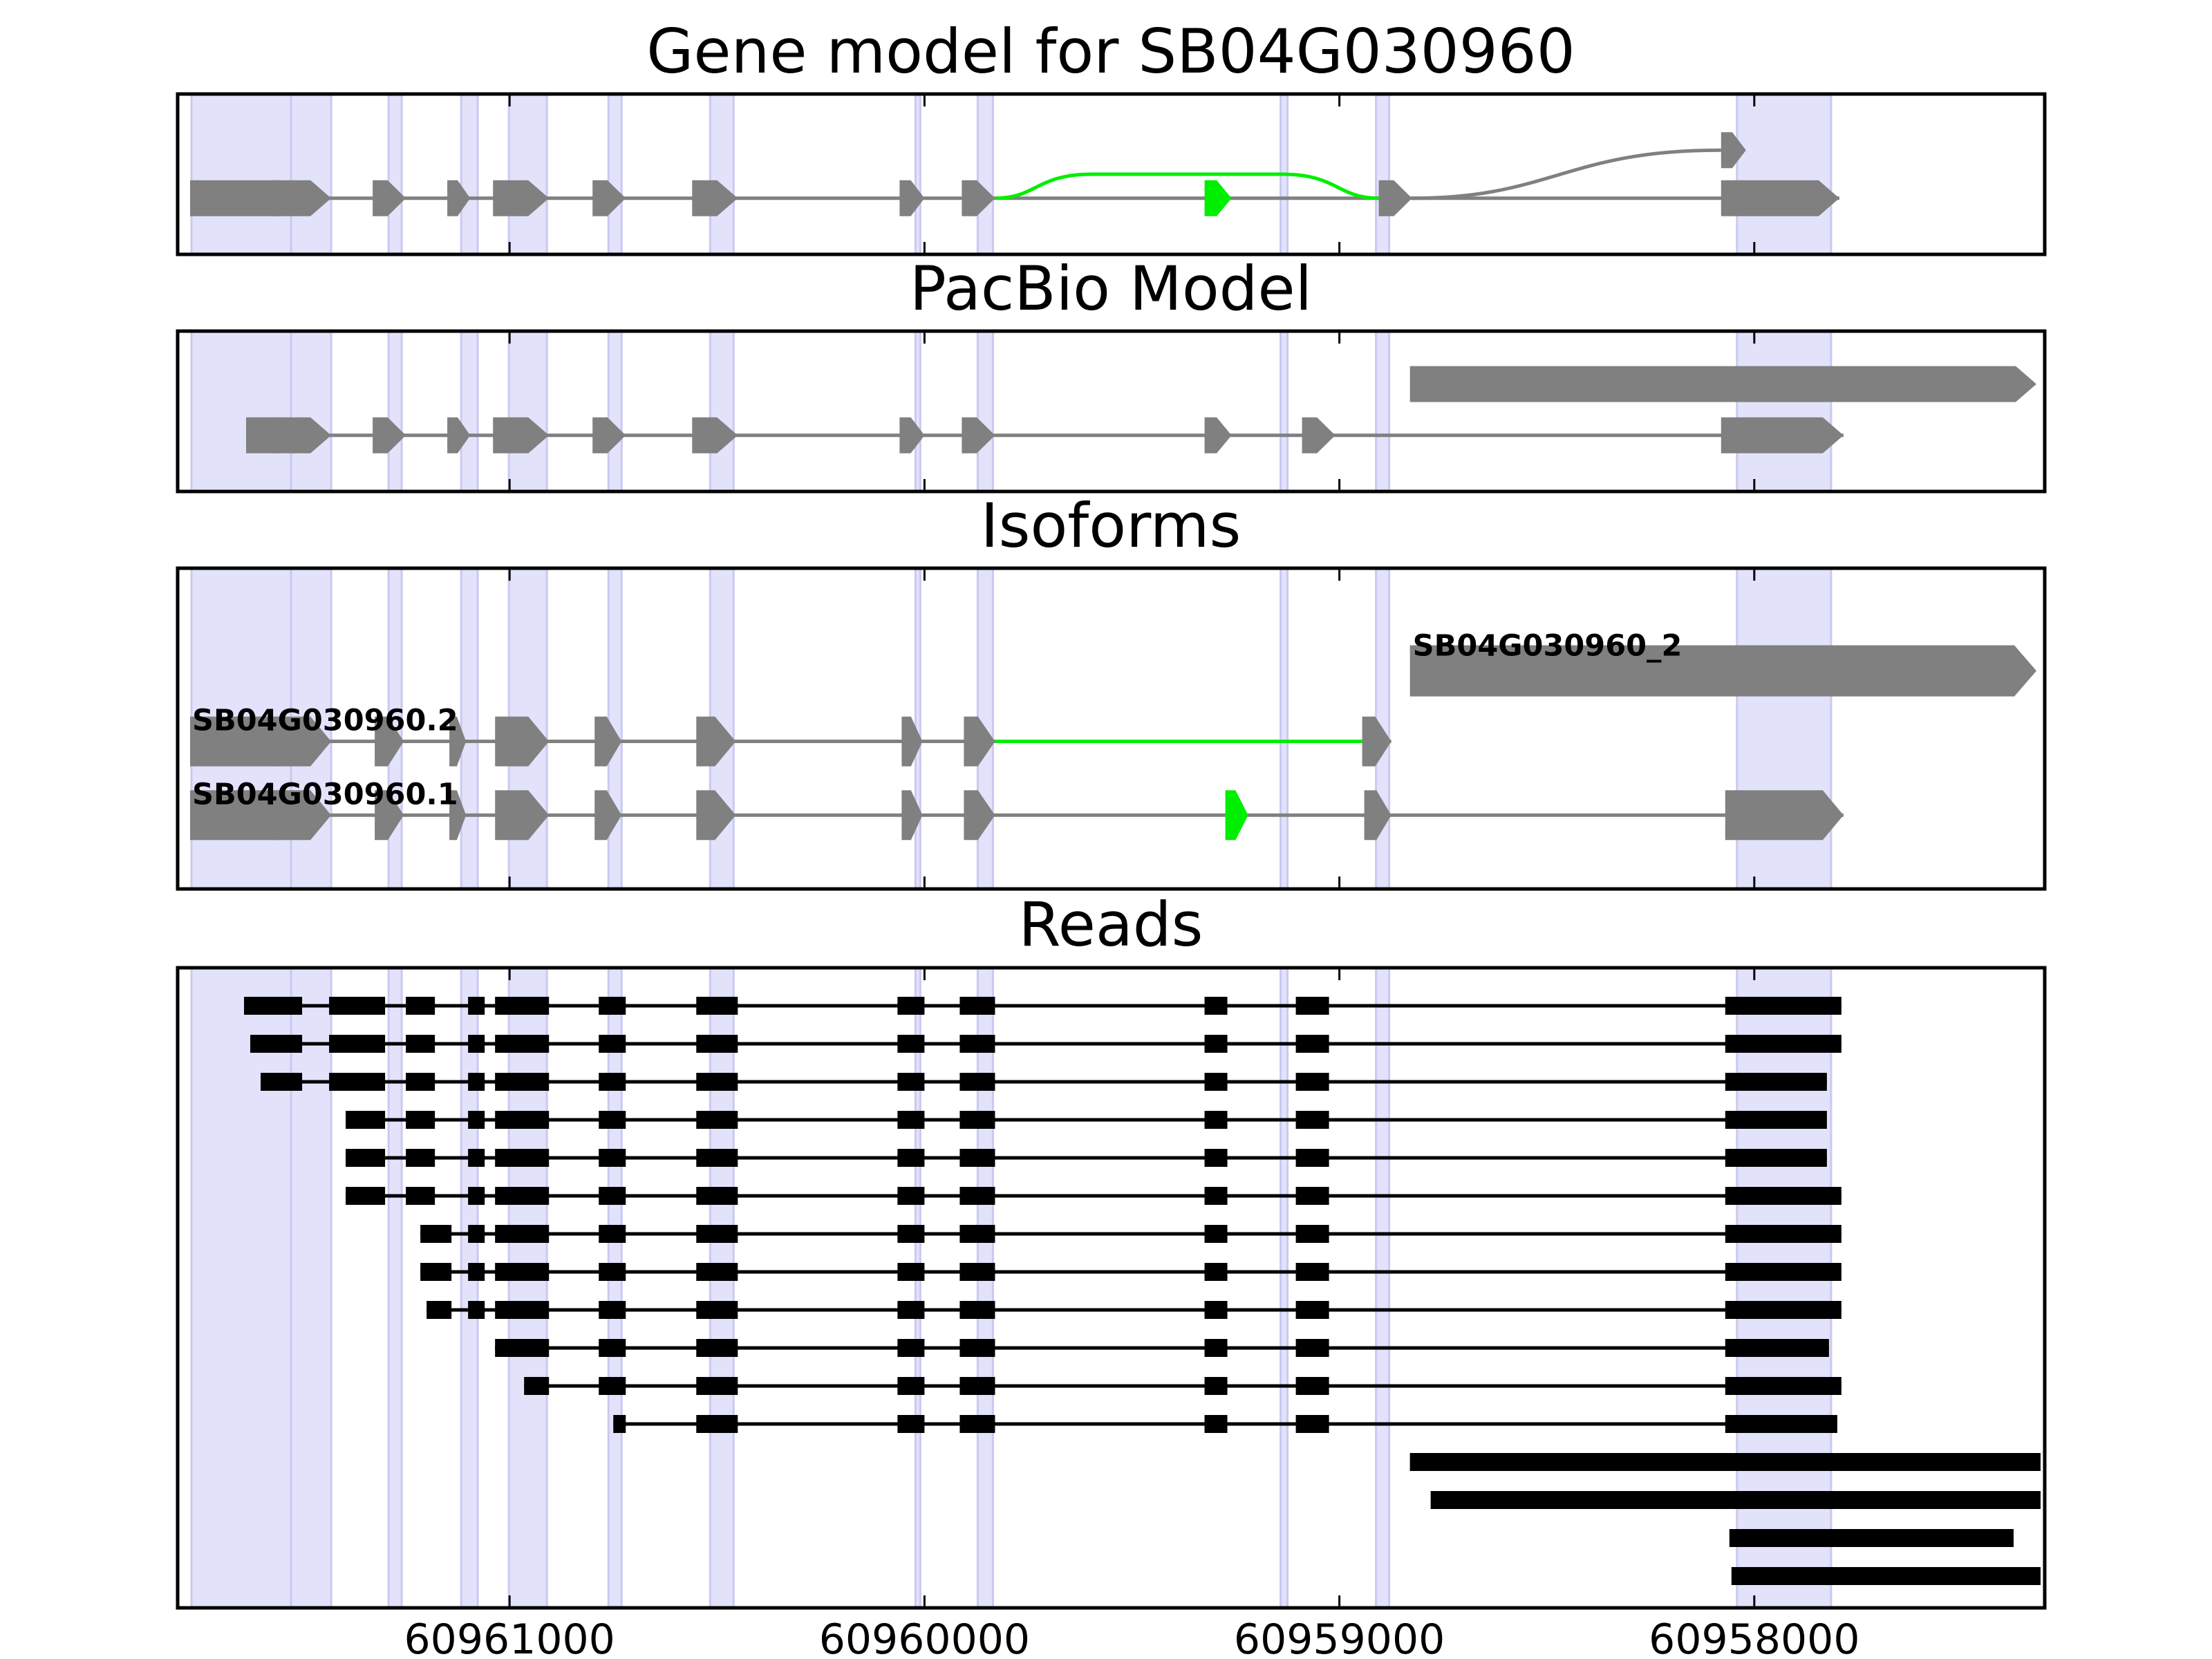  What do you see at coordinates (509, 1637) in the screenshot?
I see `x-tick-label: 60961000` at bounding box center [509, 1637].